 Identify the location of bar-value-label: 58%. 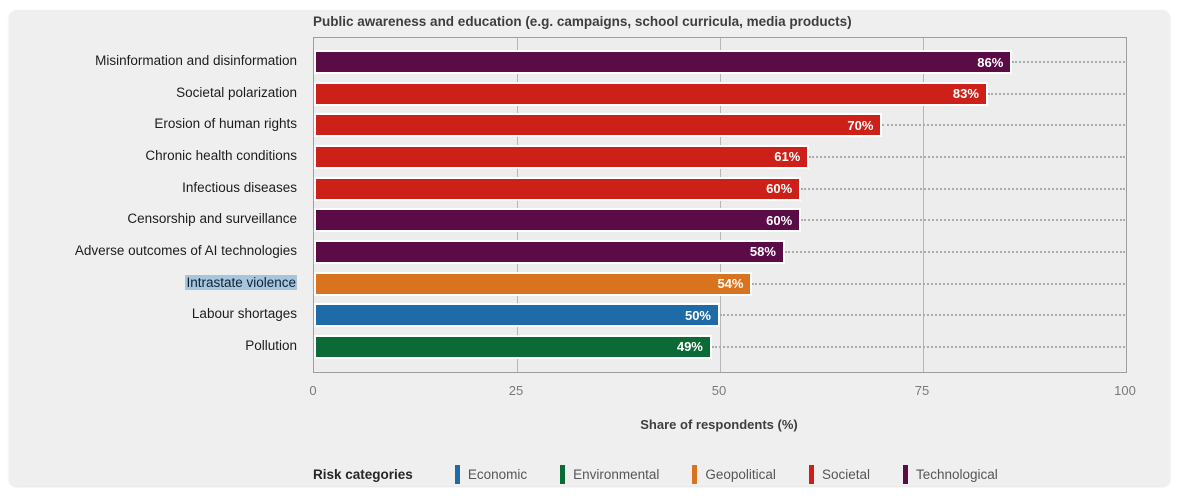
(762, 252).